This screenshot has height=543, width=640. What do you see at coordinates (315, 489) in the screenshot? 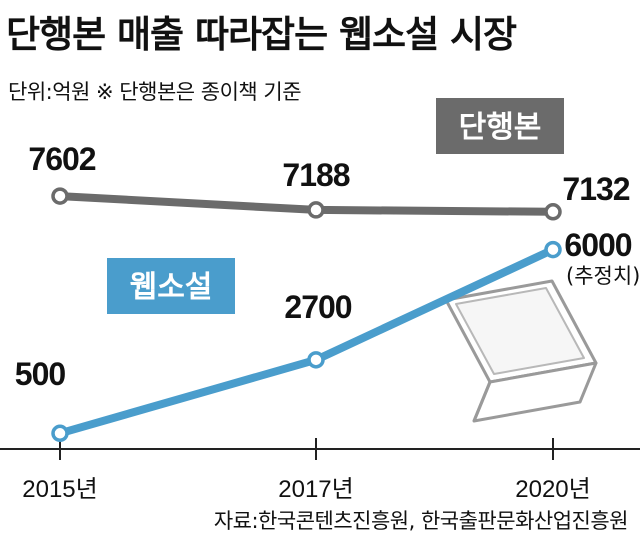
I see `x-tick-label: 2017년` at bounding box center [315, 489].